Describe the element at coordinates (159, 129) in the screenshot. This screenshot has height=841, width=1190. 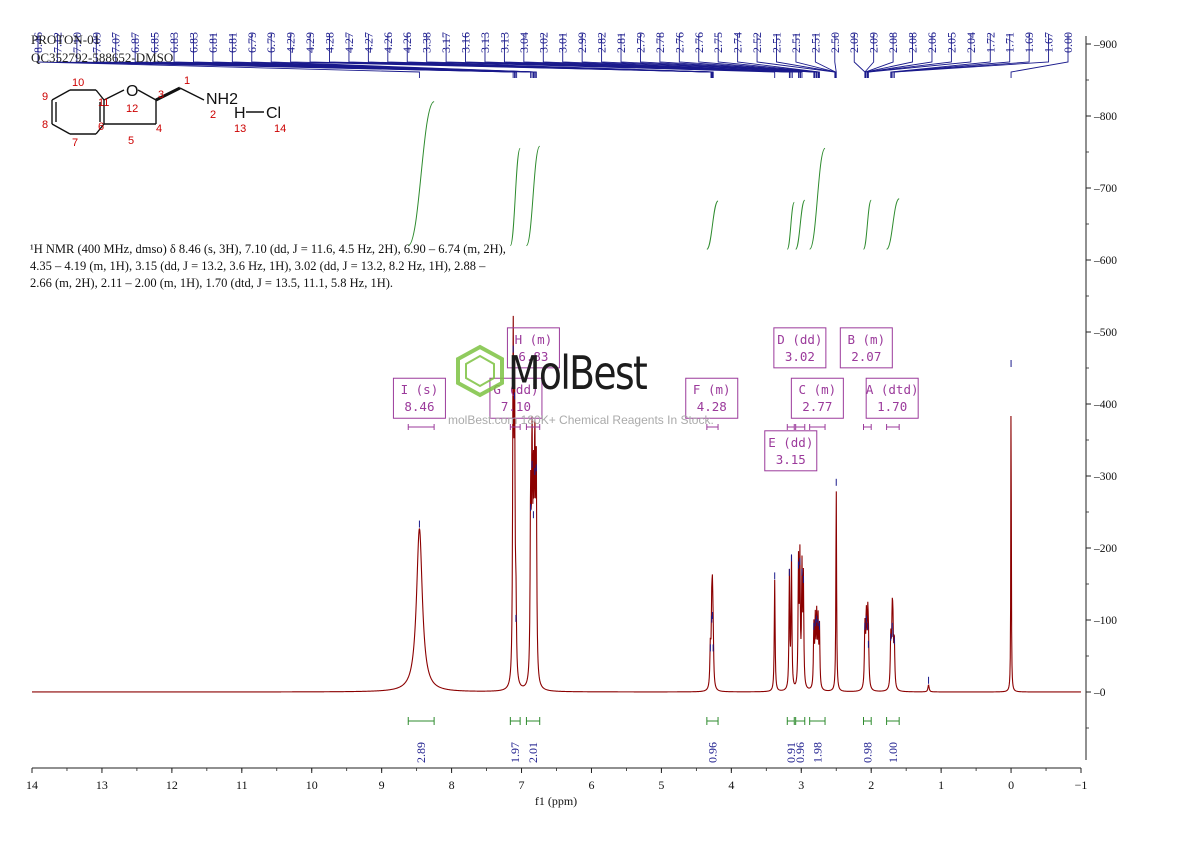
I see `atom-number: 4` at that location.